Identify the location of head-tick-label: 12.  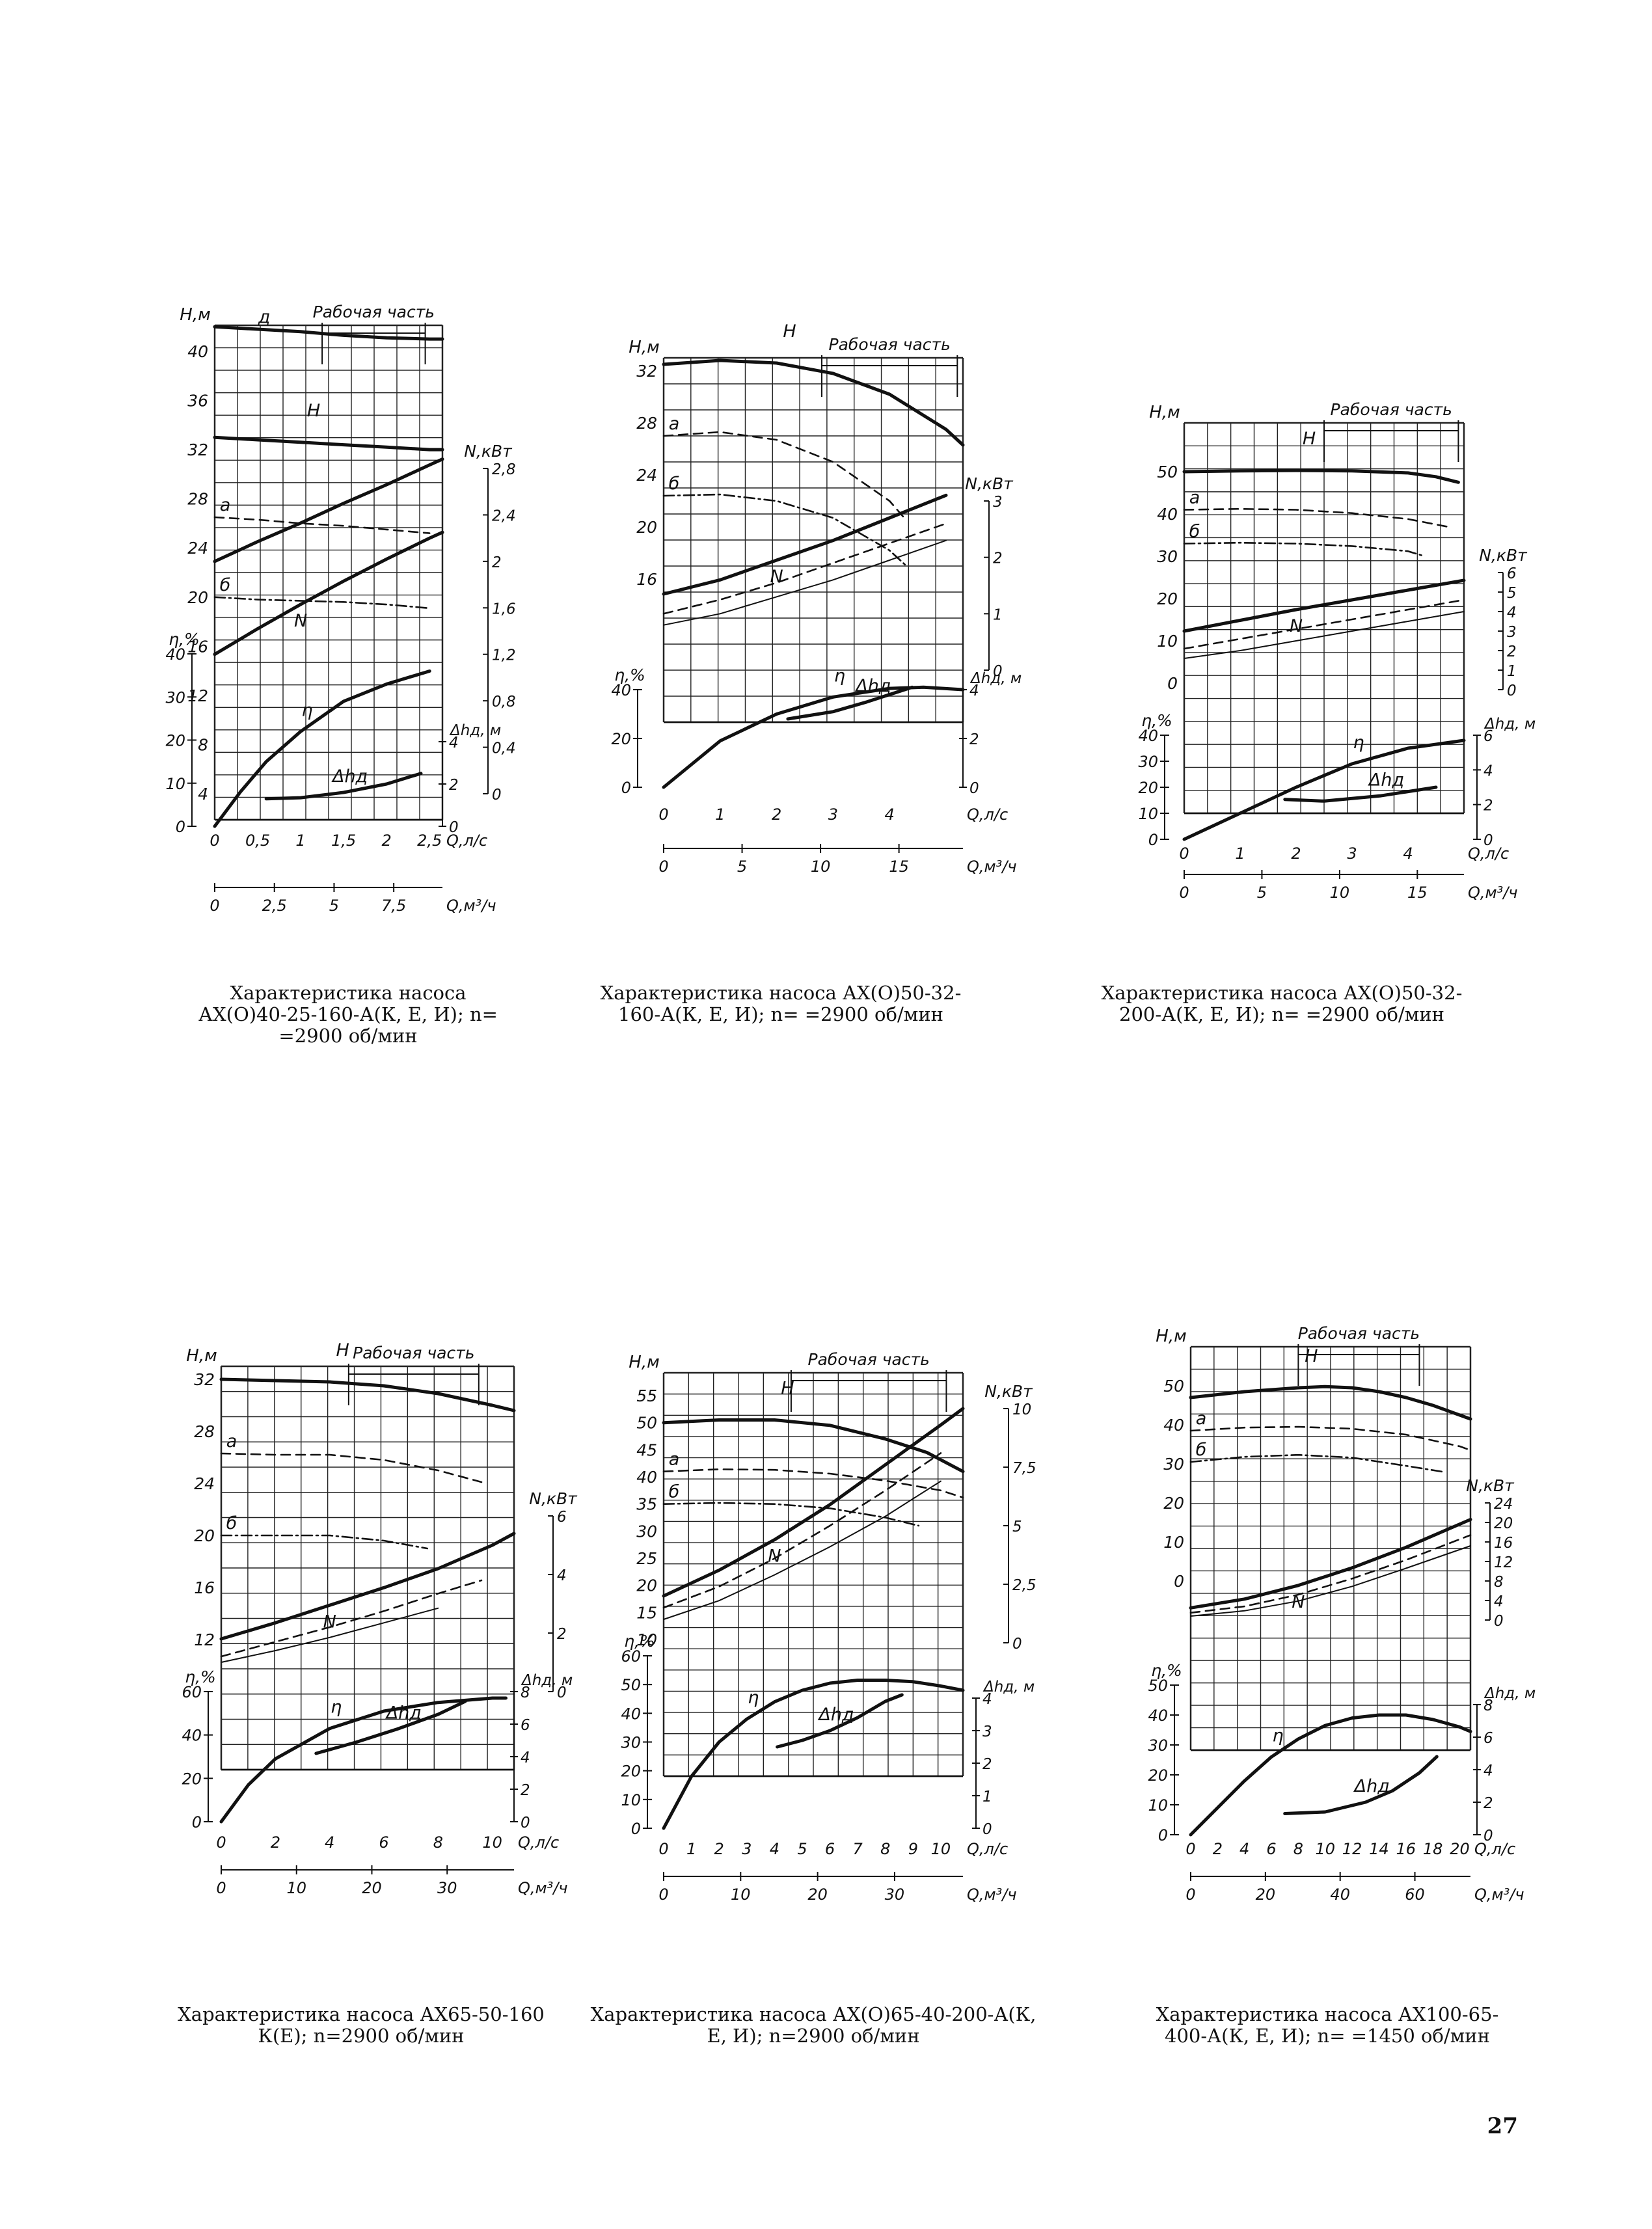
(204, 1639).